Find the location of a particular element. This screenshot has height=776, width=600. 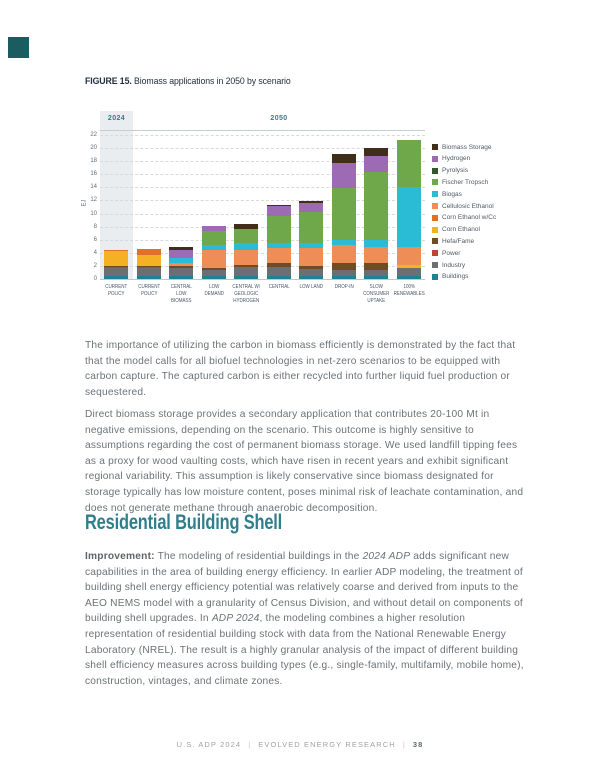

x-axis-label: CURRENT POLICY is located at coordinates (116, 291).